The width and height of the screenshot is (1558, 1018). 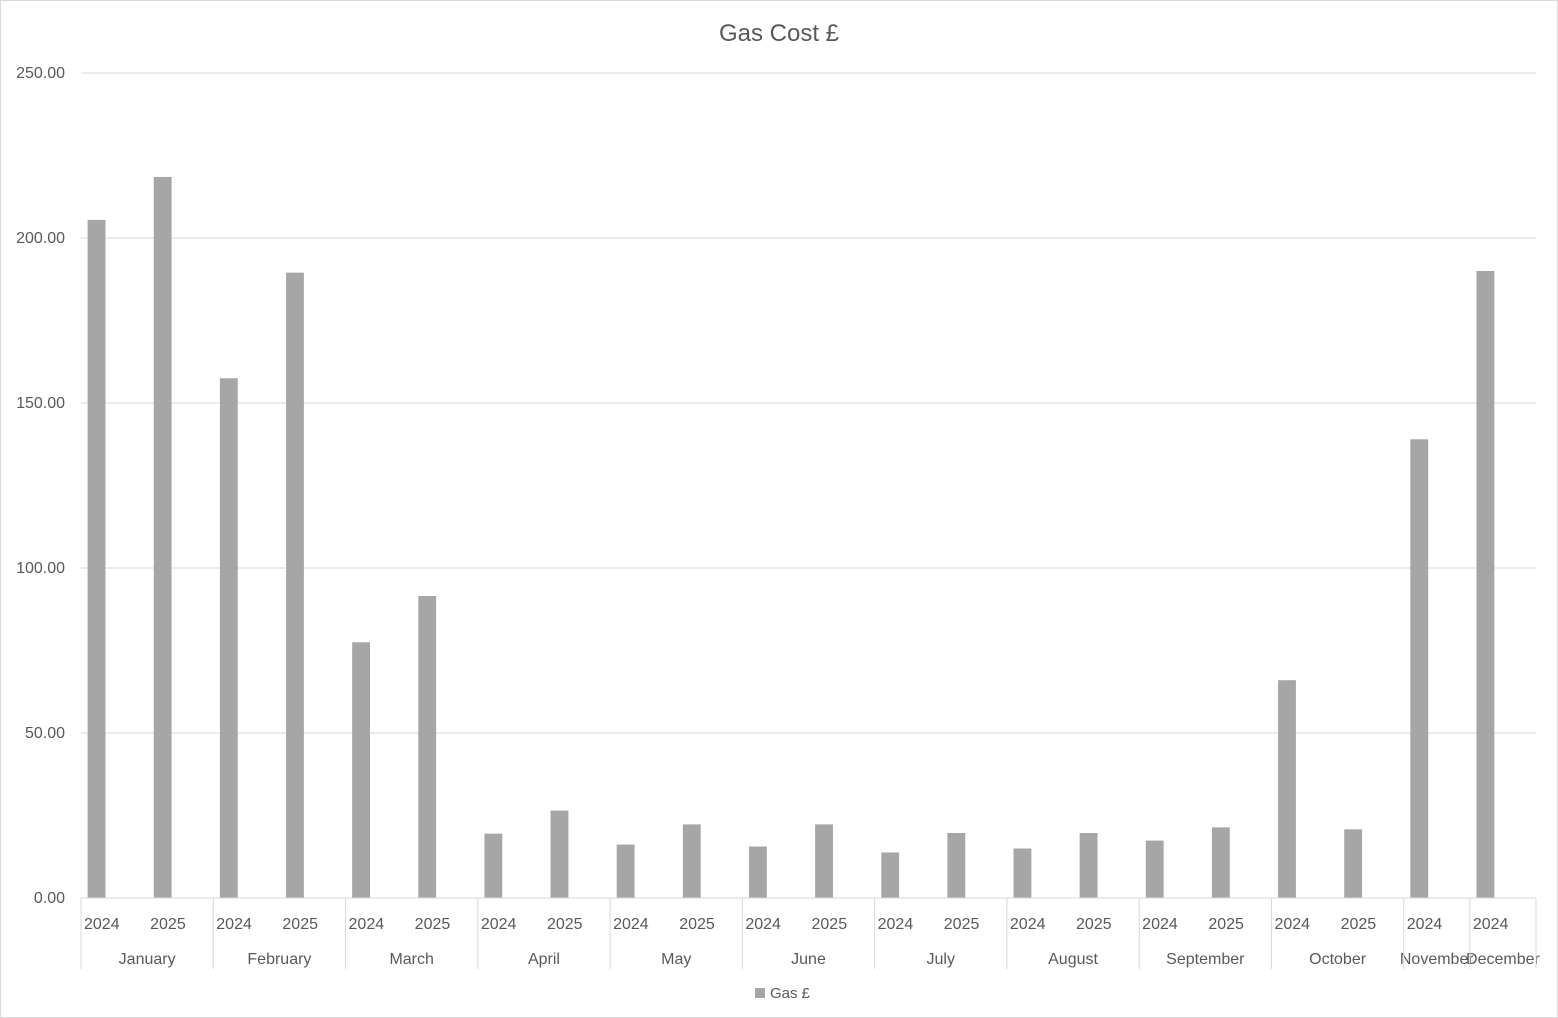 What do you see at coordinates (544, 959) in the screenshot?
I see `x-tick-month: April` at bounding box center [544, 959].